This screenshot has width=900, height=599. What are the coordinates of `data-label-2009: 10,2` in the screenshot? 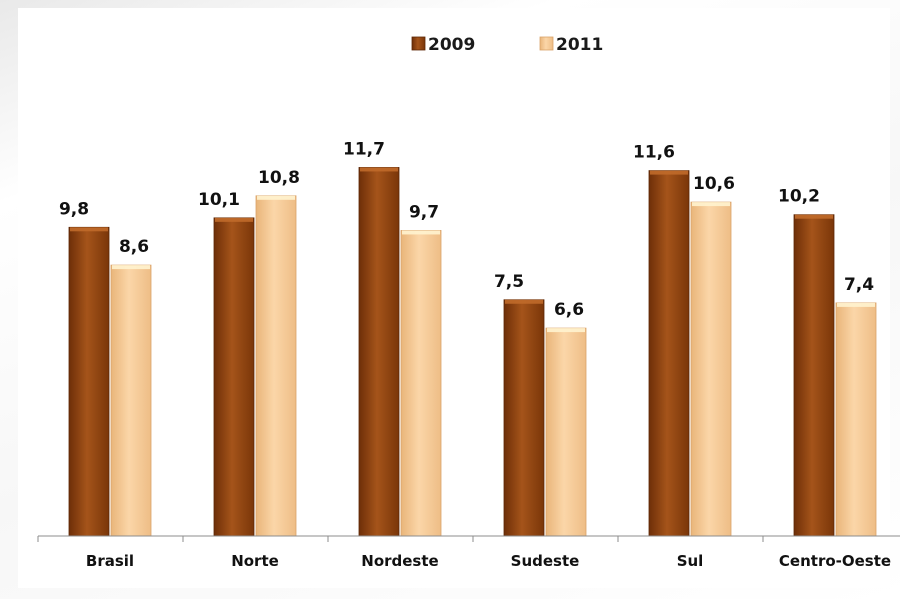 It's located at (799, 197).